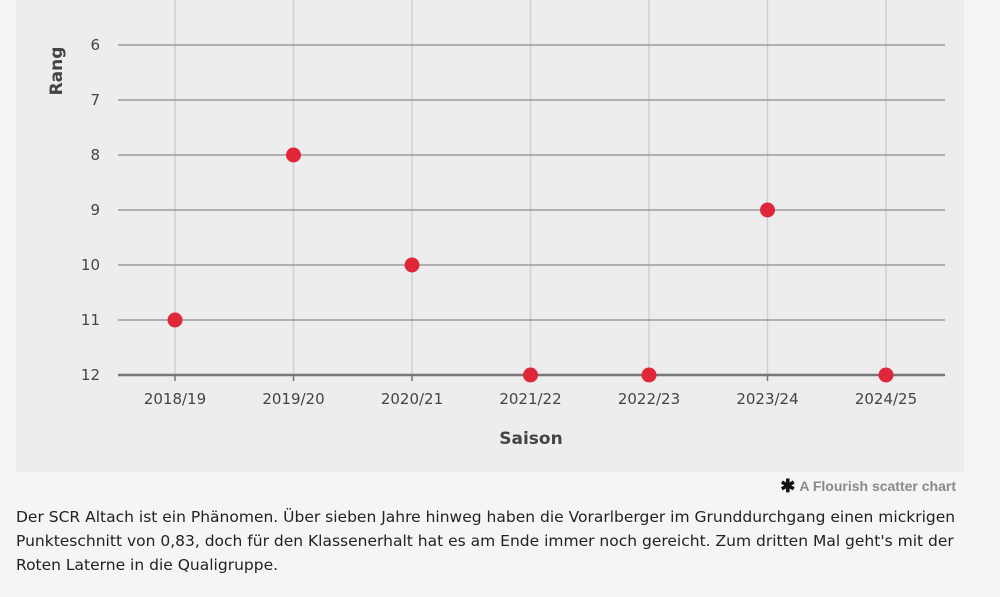 This screenshot has width=1000, height=597. What do you see at coordinates (95, 210) in the screenshot?
I see `y-tick-label: 9` at bounding box center [95, 210].